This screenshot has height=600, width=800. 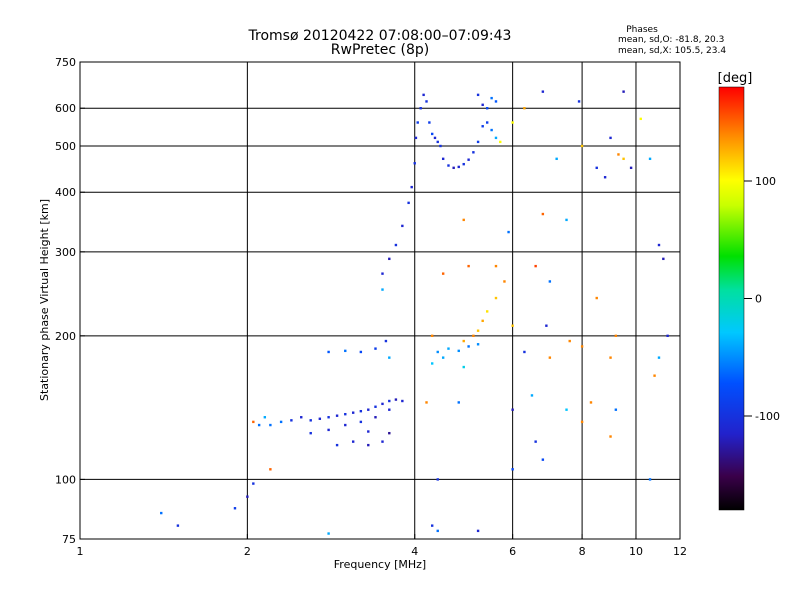 What do you see at coordinates (731, 298) in the screenshot?
I see `colorbar` at bounding box center [731, 298].